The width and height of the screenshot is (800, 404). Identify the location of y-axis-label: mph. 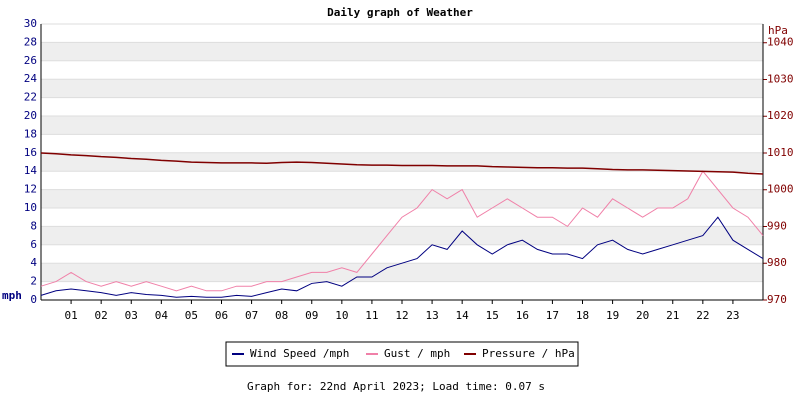
(12, 295).